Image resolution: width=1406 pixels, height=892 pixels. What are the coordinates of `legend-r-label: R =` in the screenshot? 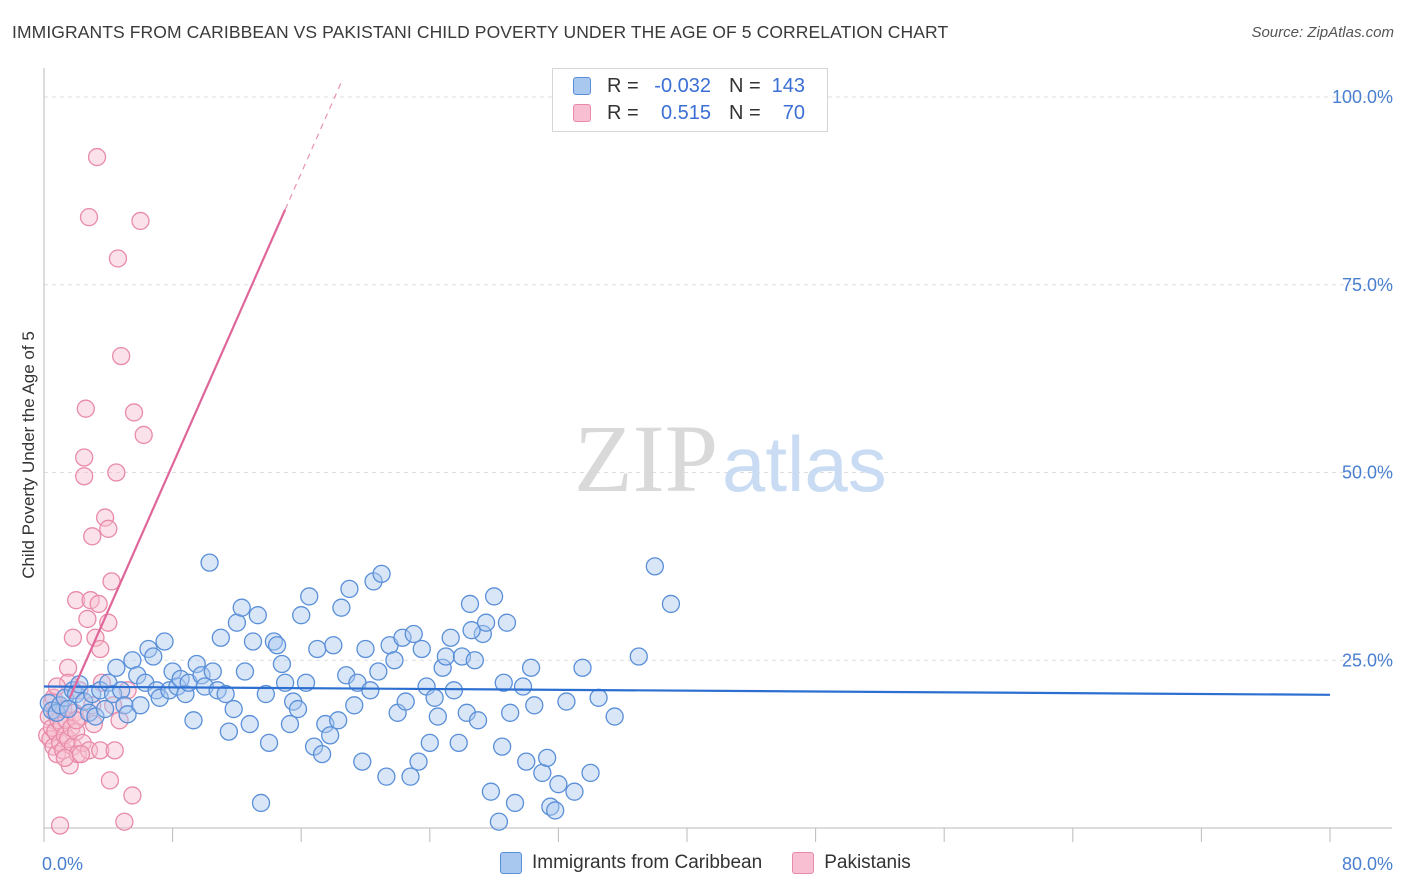 It's located at (623, 85).